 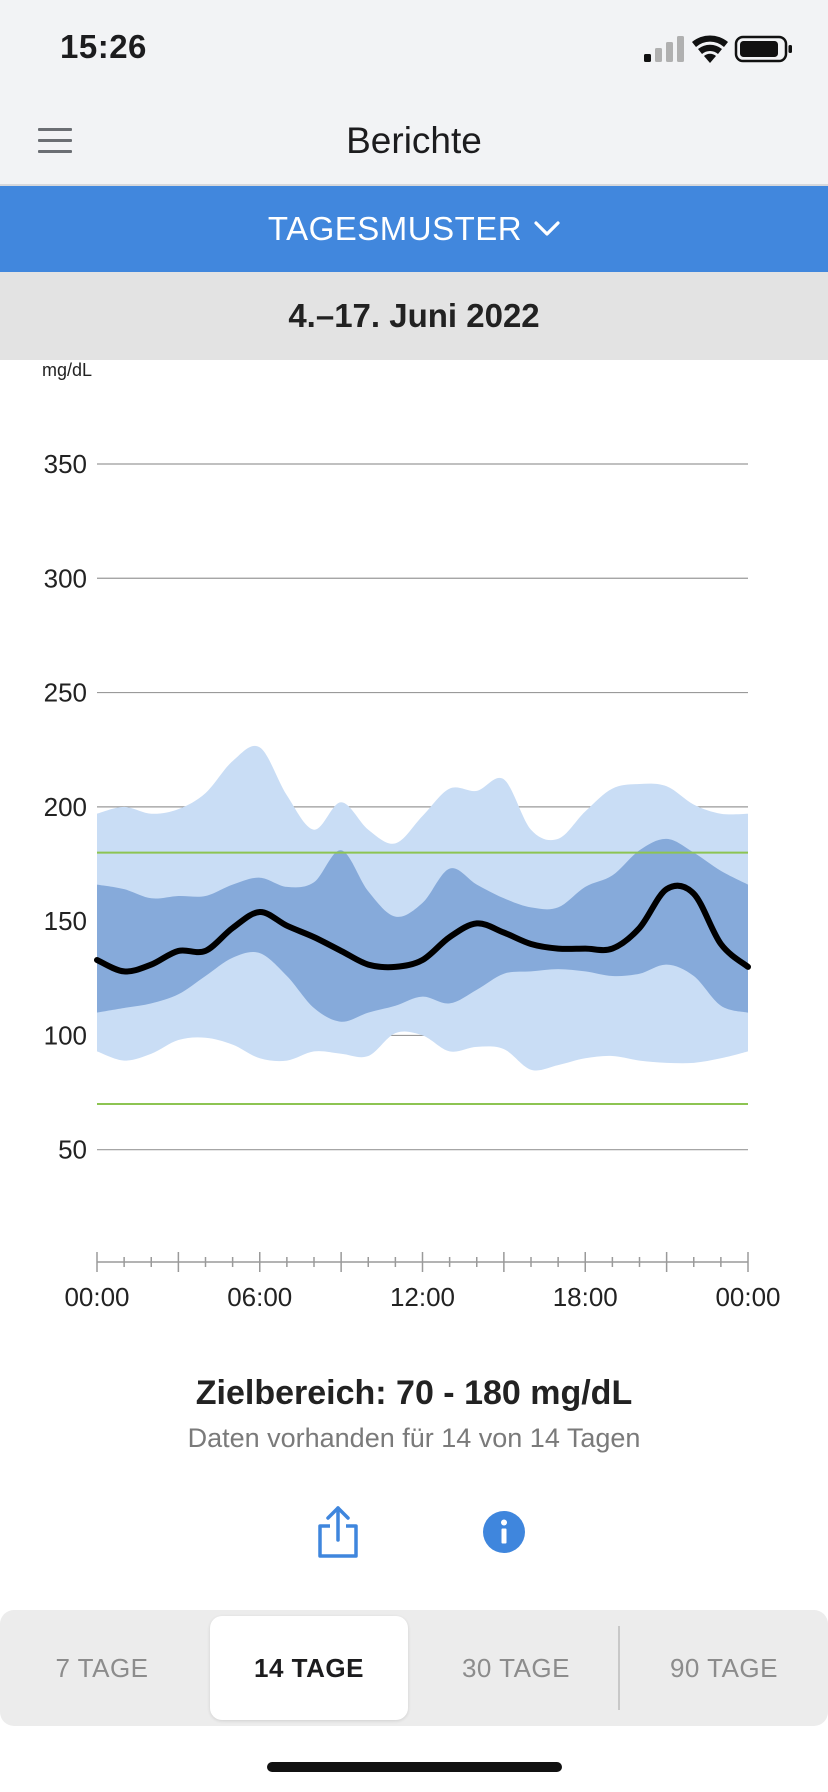 What do you see at coordinates (67, 370) in the screenshot?
I see `y-unit-label: mg/dL` at bounding box center [67, 370].